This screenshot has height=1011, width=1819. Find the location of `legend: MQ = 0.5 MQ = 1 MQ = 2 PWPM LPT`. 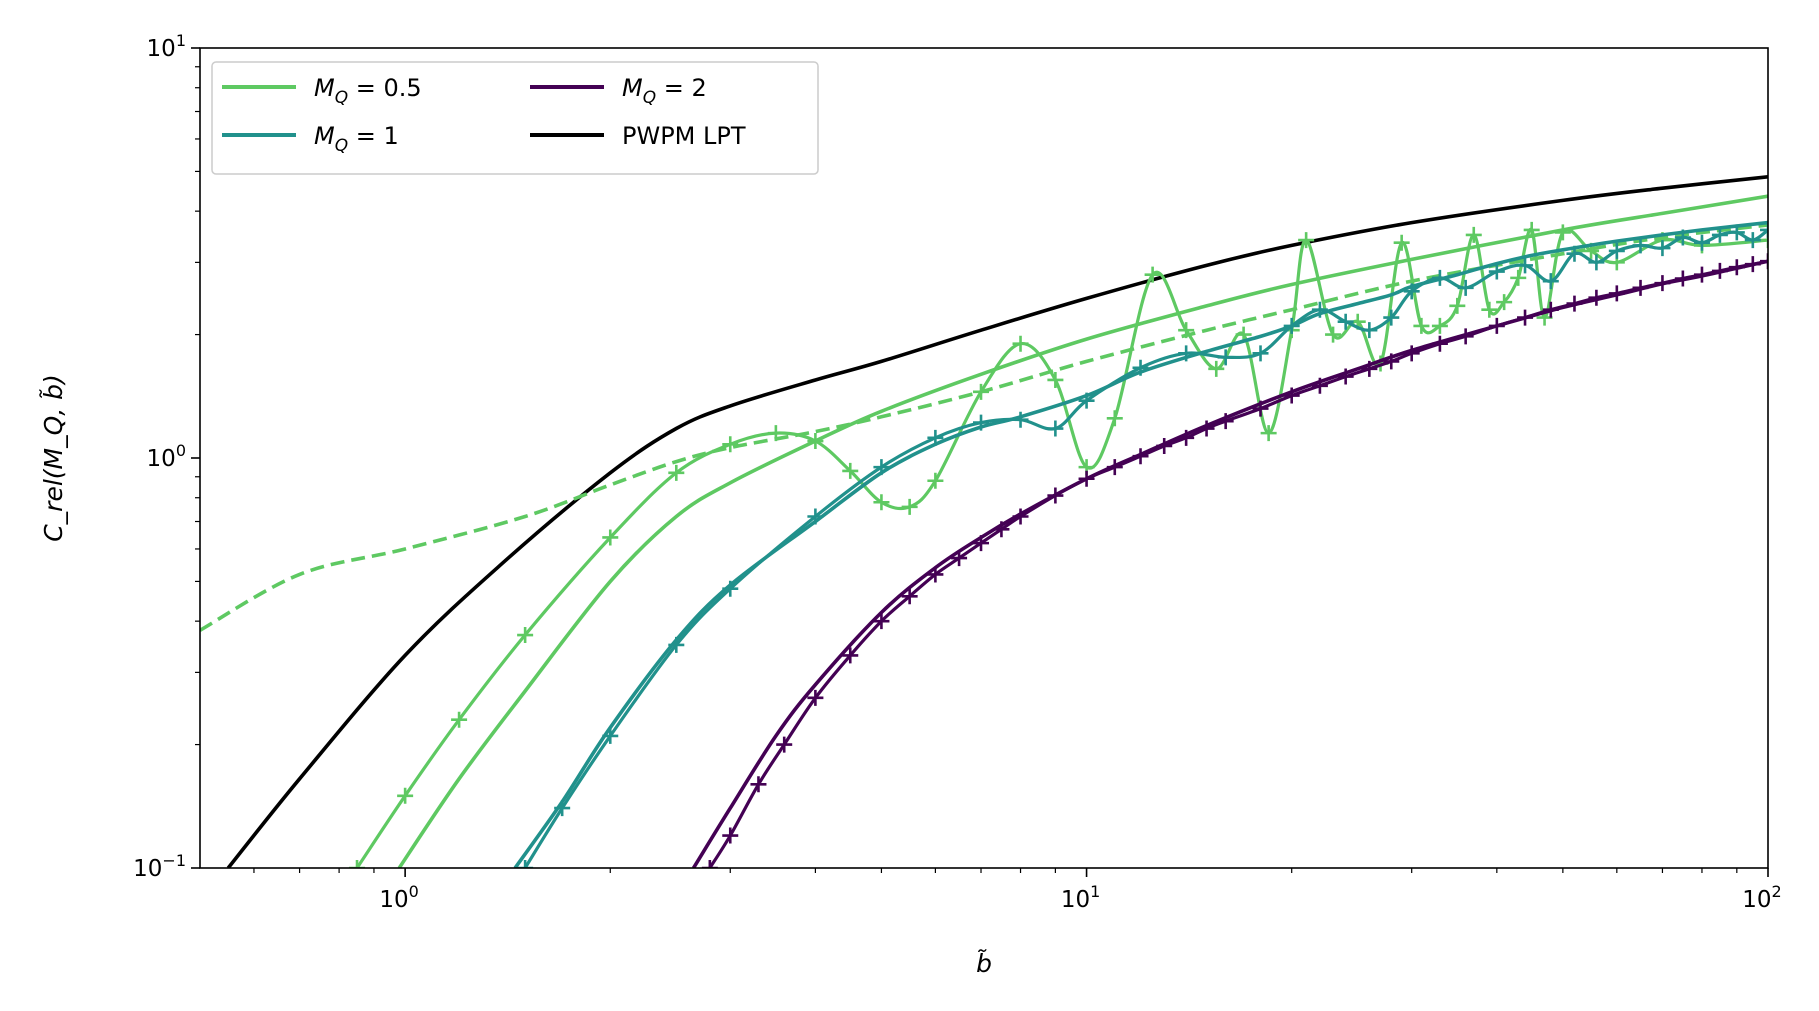

legend: MQ = 0.5 MQ = 1 MQ = 2 PWPM LPT is located at coordinates (515, 118).